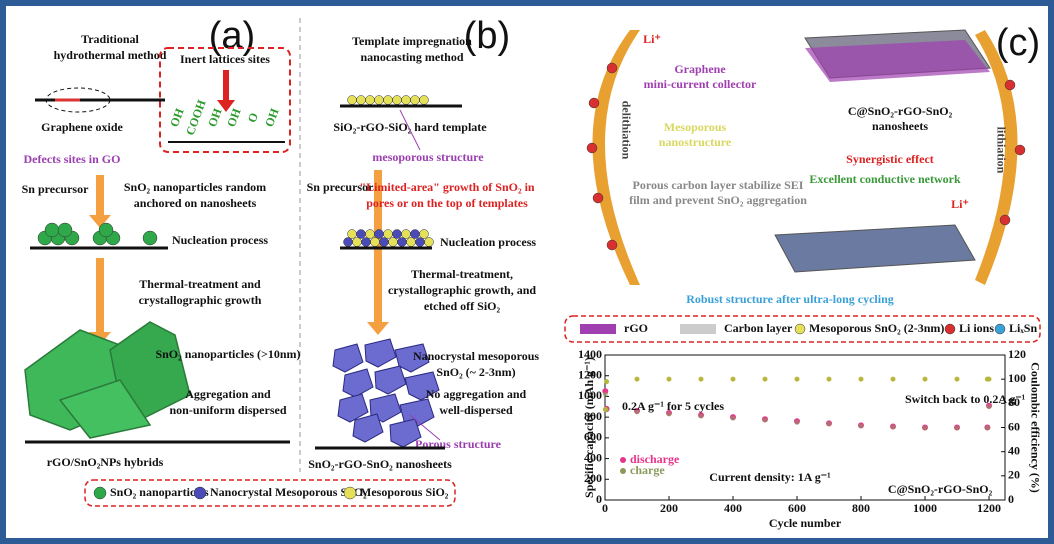 This screenshot has width=1054, height=544. Describe the element at coordinates (105, 462) in the screenshot. I see `label: rGO/SnO₂NPs hybrids` at that location.